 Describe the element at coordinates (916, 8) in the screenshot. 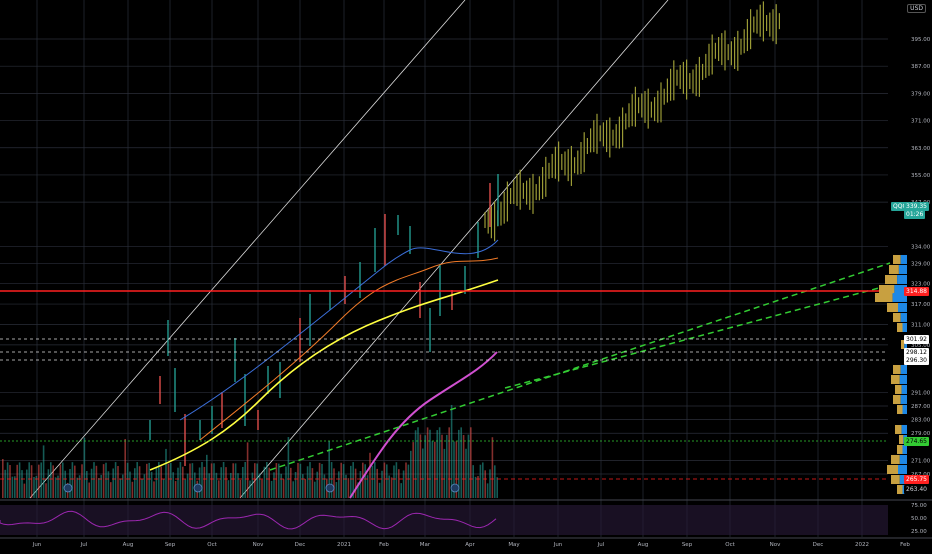

I see `currency-badge: USD` at that location.